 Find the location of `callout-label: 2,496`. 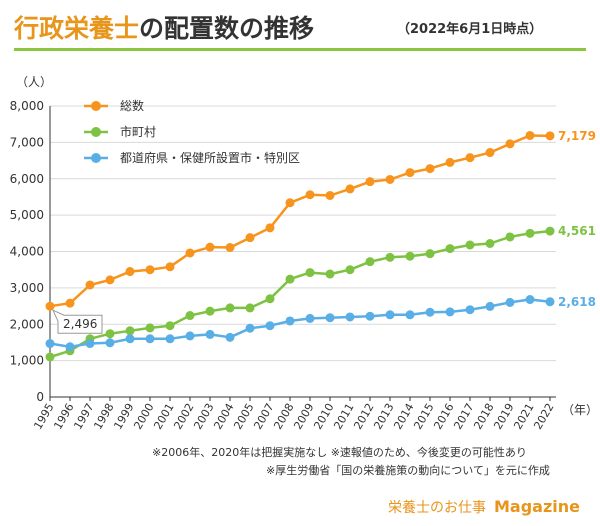

callout-label: 2,496 is located at coordinates (80, 324).